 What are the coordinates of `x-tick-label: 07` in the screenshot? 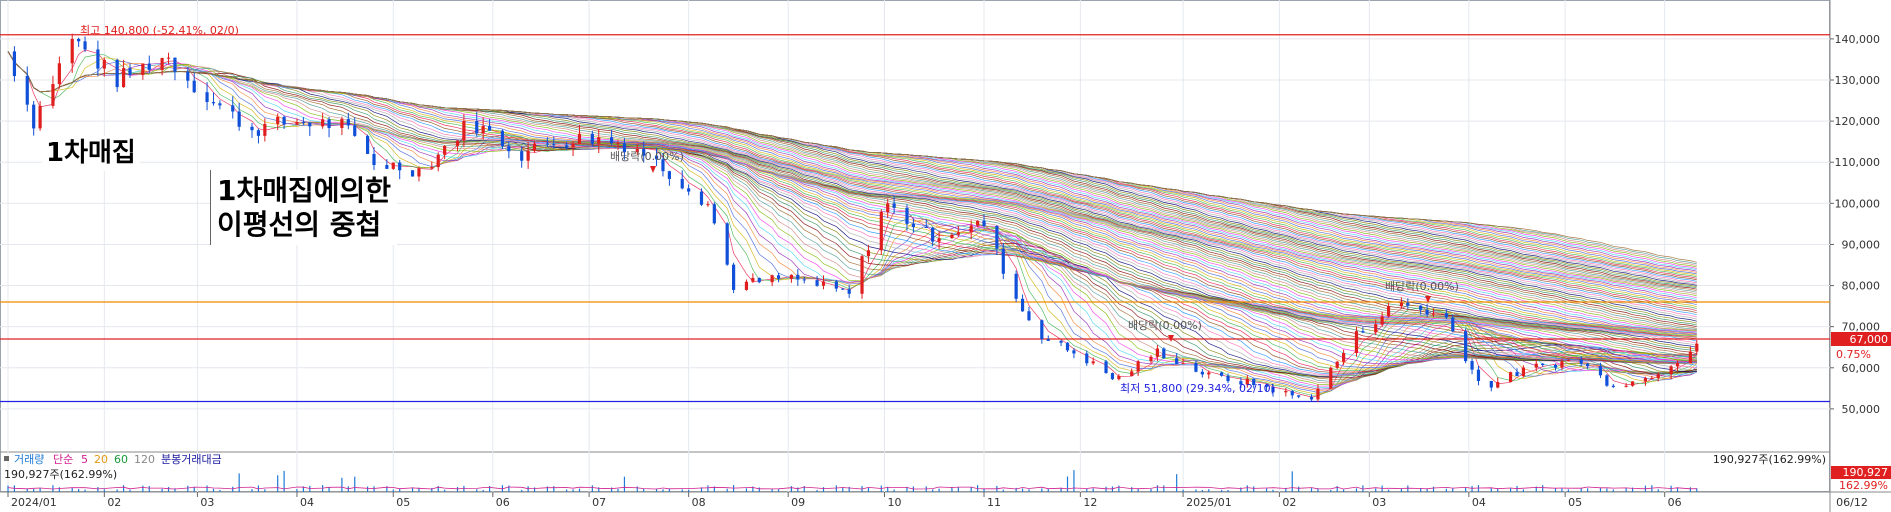 It's located at (599, 502).